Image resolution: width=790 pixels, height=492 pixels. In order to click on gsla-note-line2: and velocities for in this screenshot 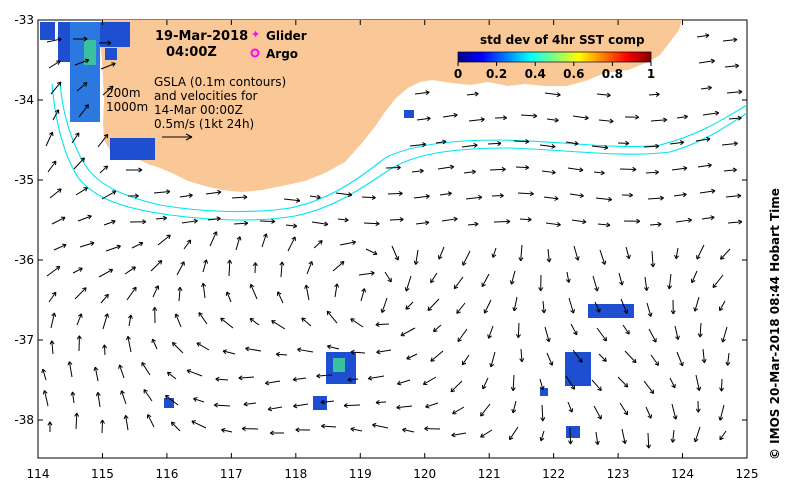, I will do `click(206, 96)`.